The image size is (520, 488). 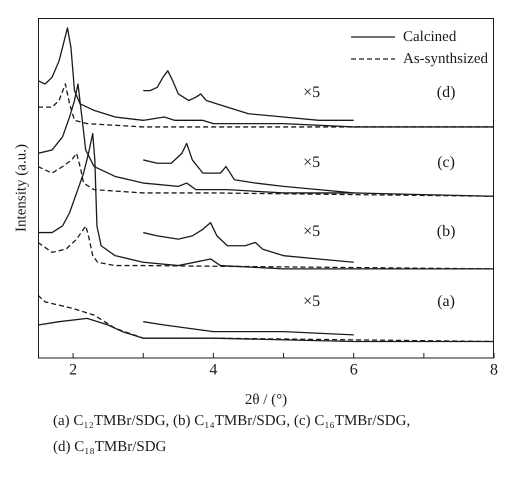 What do you see at coordinates (22, 188) in the screenshot?
I see `y-axis-title: Intensity (a.u.)` at bounding box center [22, 188].